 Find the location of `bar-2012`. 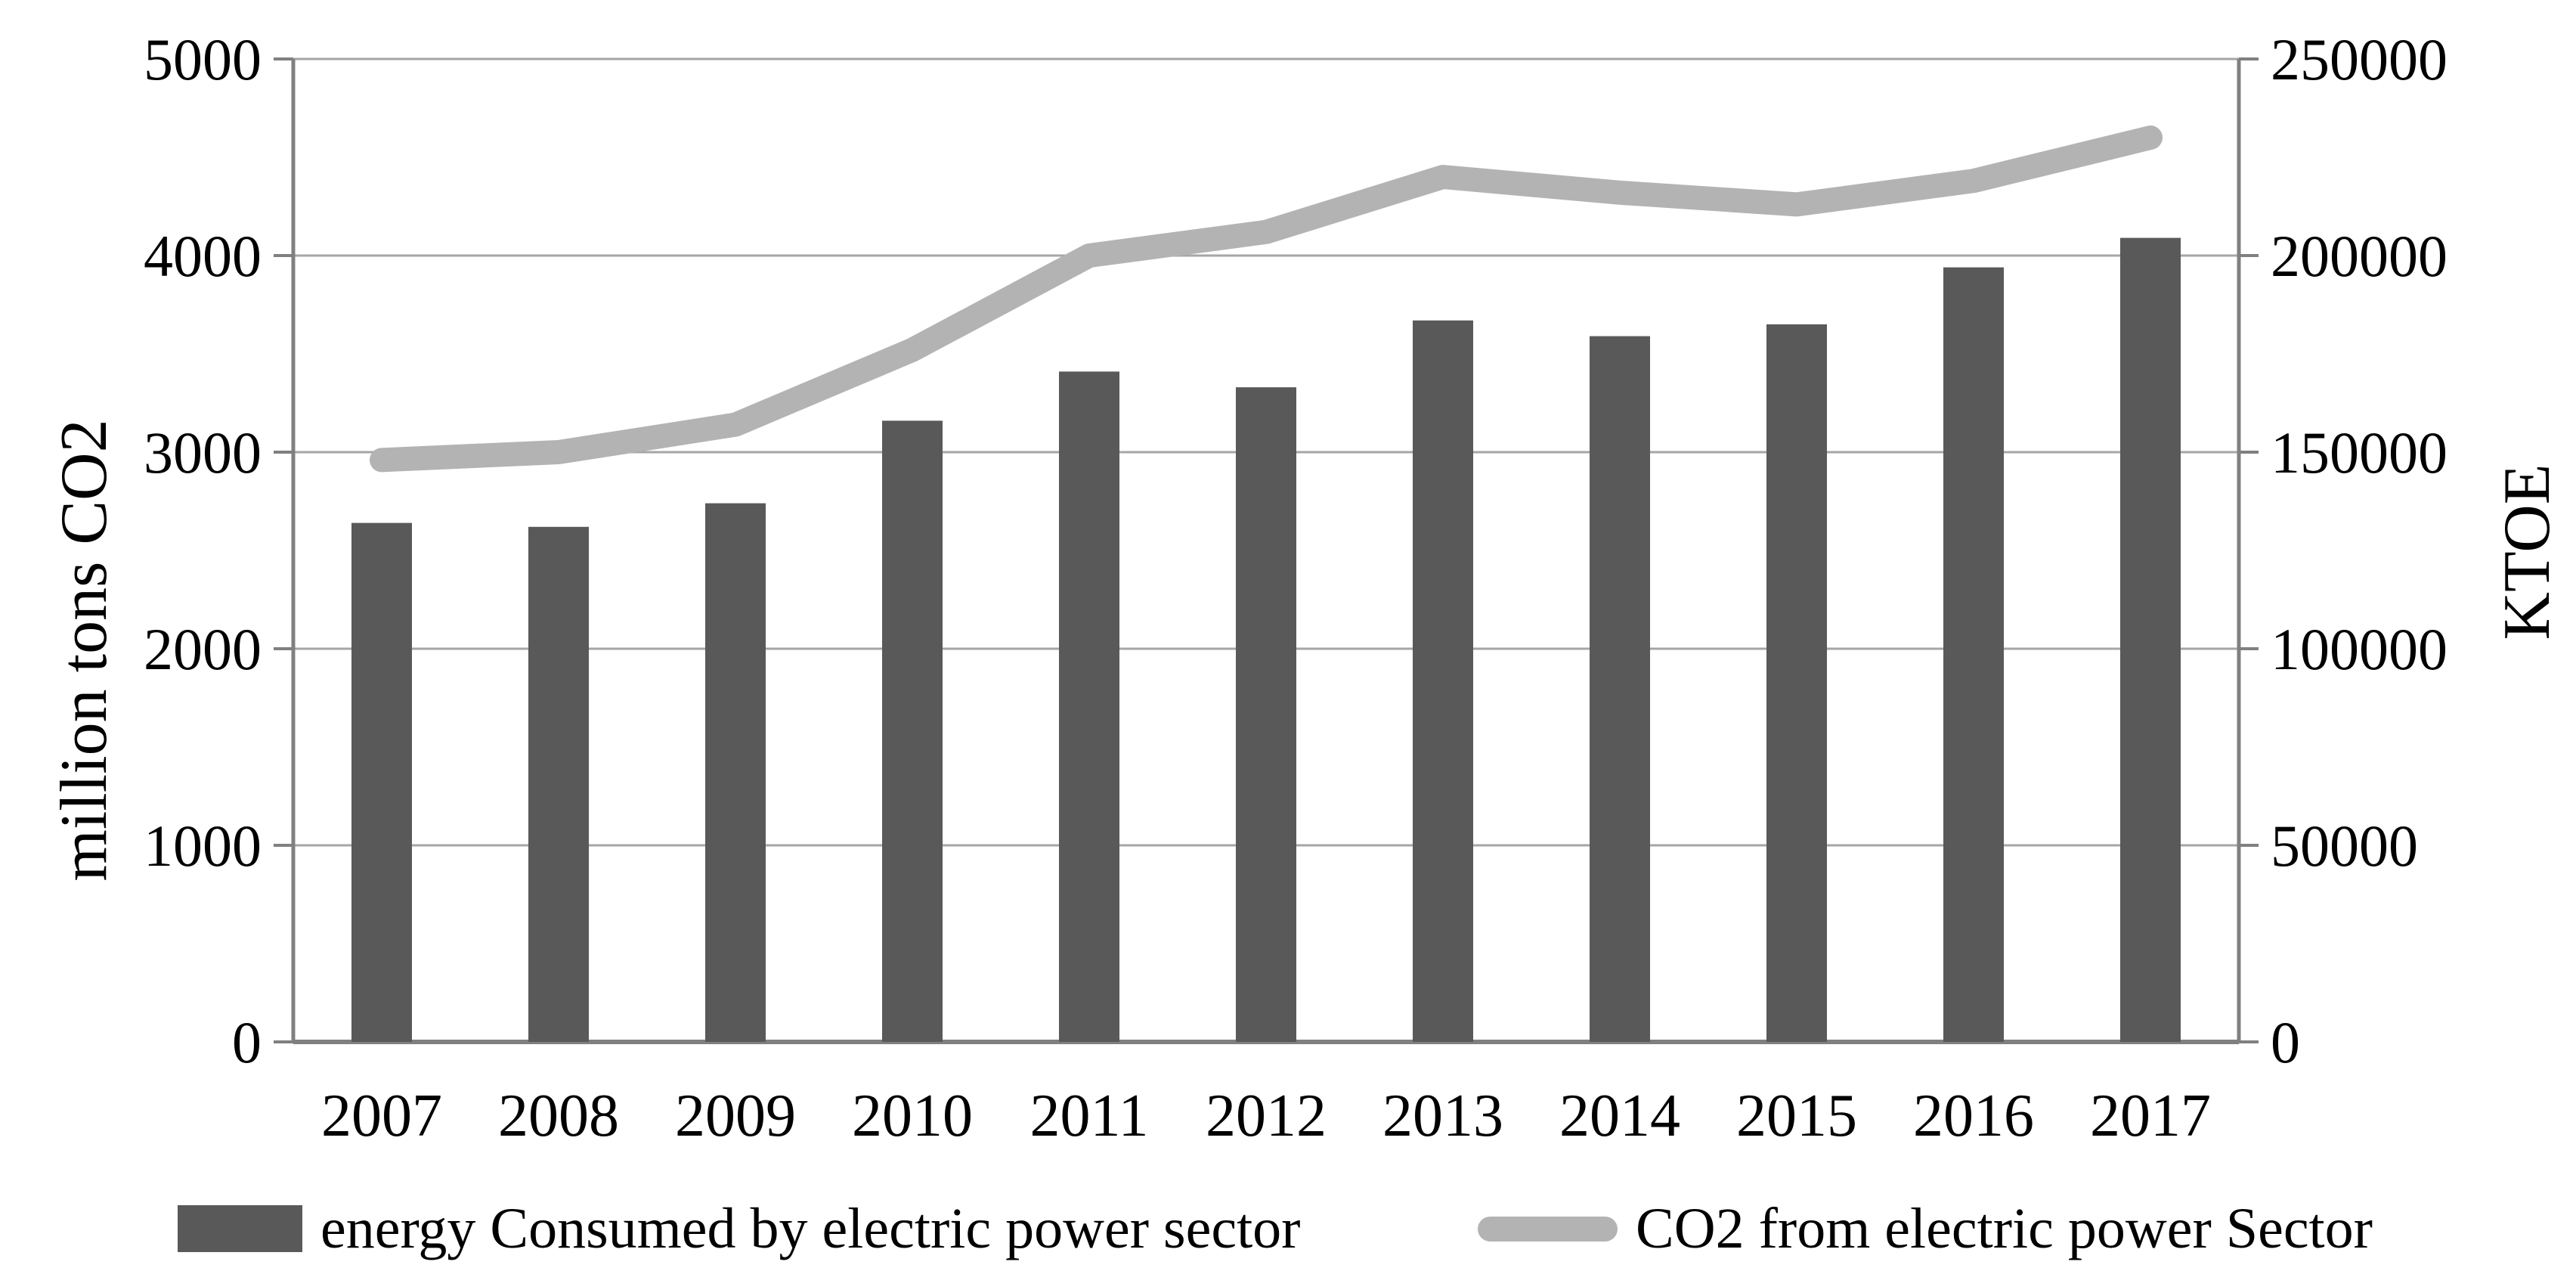

bar-2012 is located at coordinates (1266, 714).